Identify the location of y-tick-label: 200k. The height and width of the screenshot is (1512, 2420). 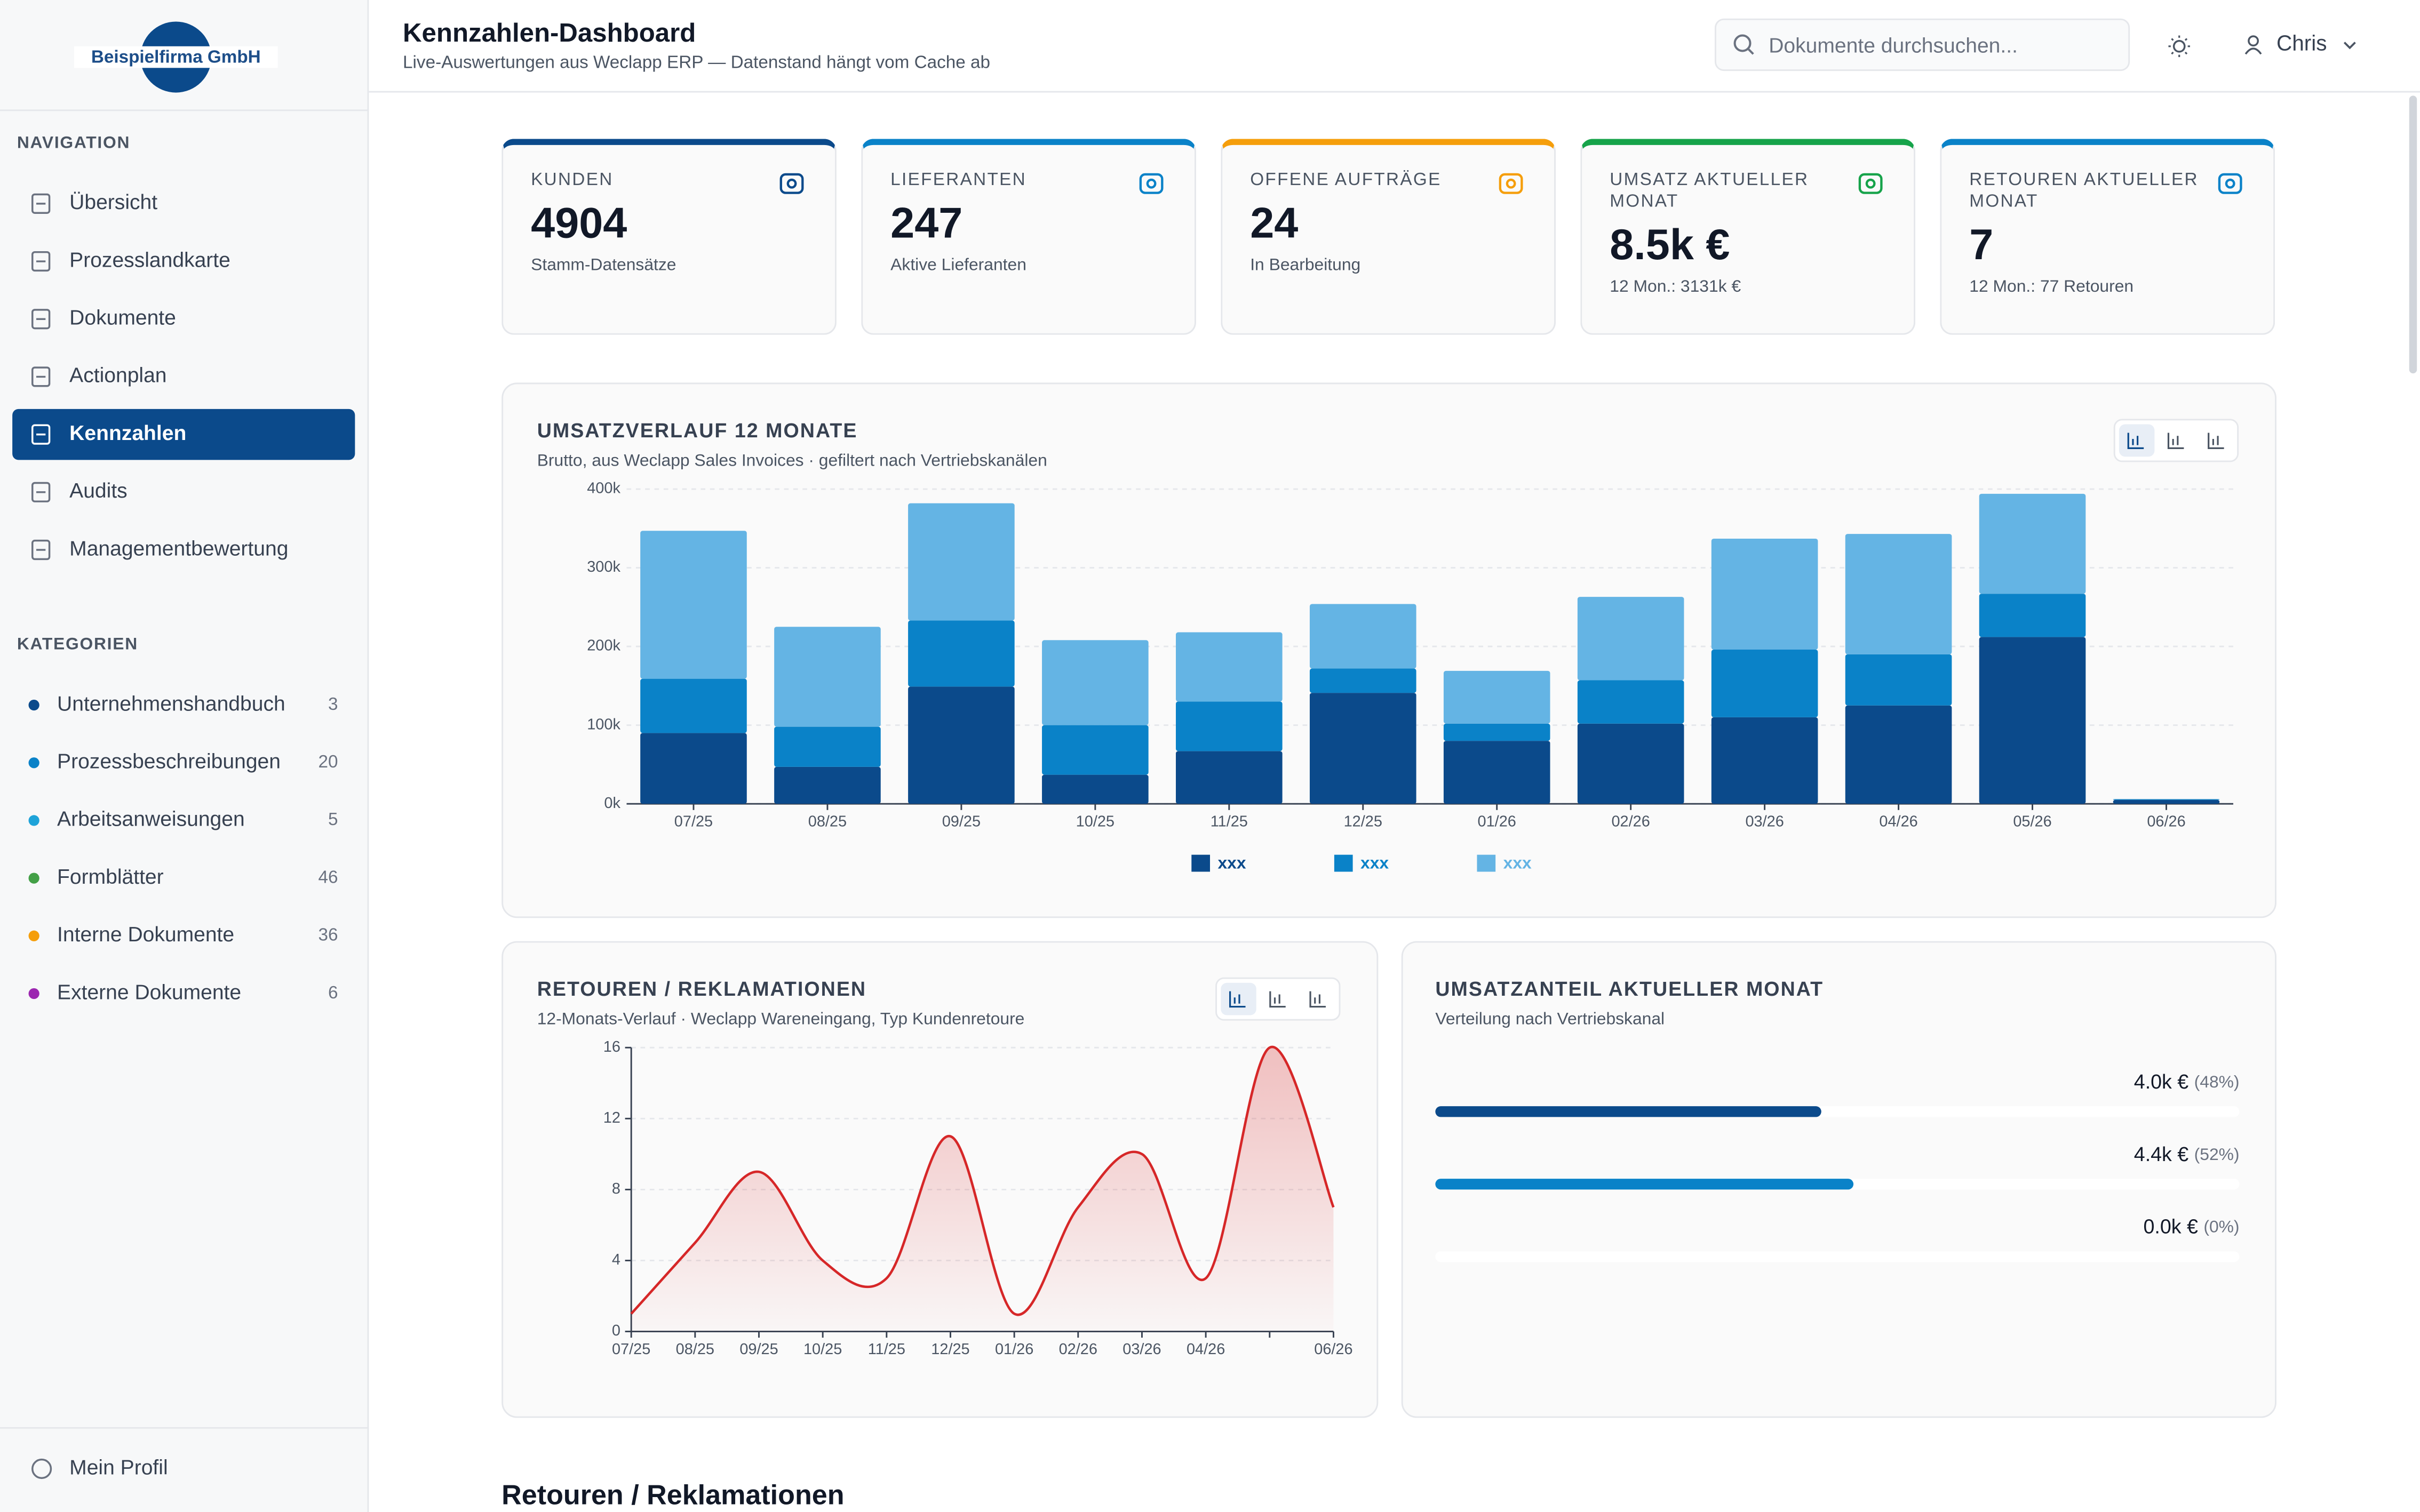
(604, 645).